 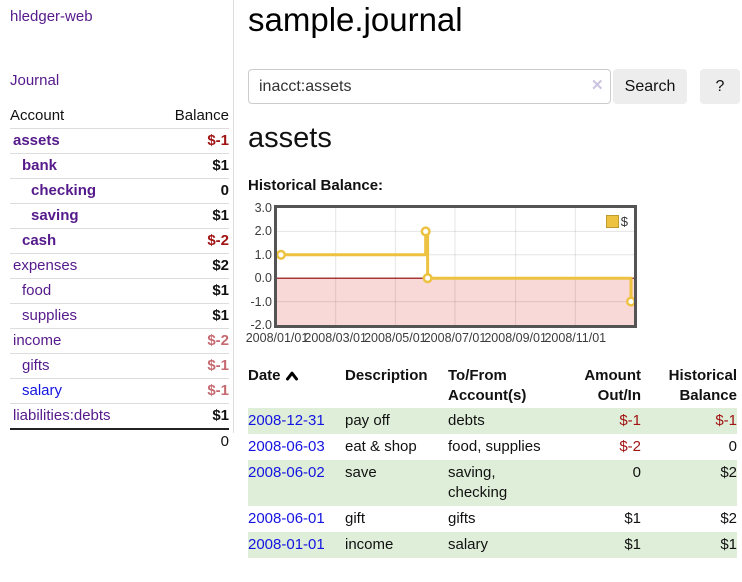 I want to click on register-description-cell: gift, so click(x=355, y=518).